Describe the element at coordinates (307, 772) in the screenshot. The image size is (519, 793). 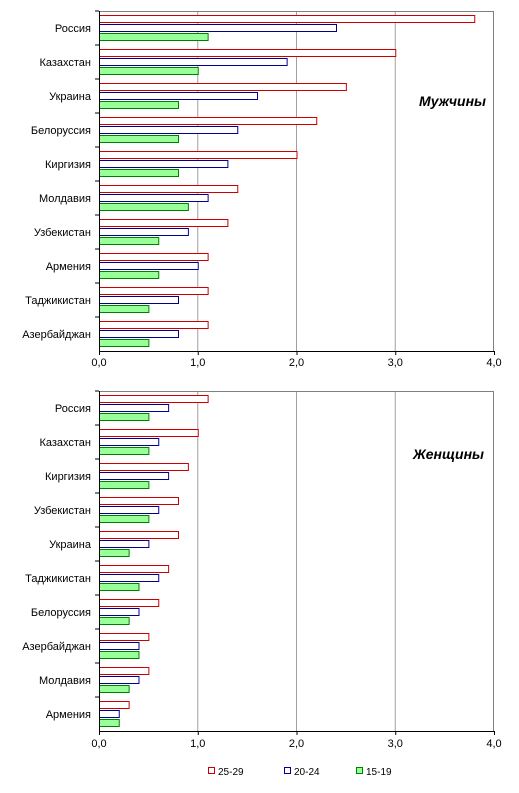
I see `legend-label: 20-24` at that location.